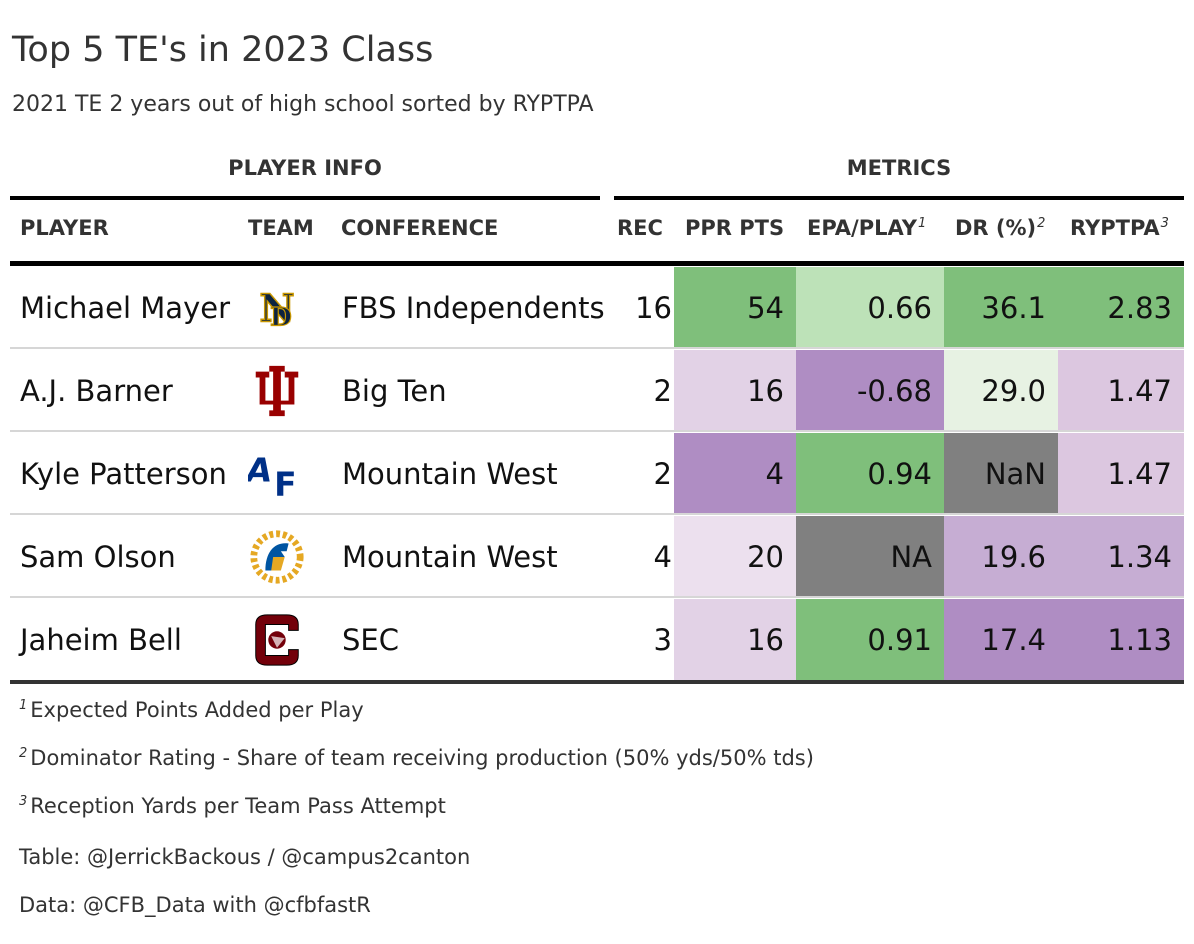 This screenshot has height=944, width=1194. I want to click on cell-ryptpa: 1.34, so click(1121, 557).